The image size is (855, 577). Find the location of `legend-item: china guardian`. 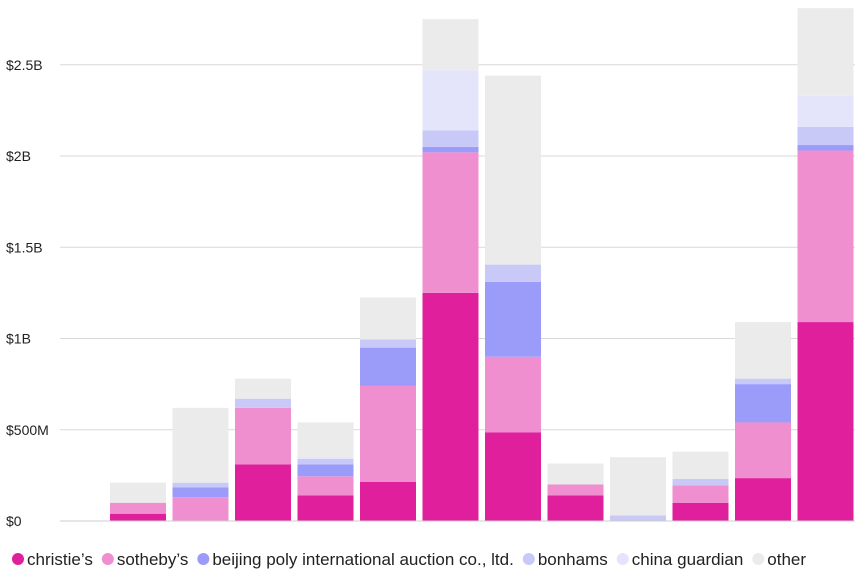

legend-item: china guardian is located at coordinates (680, 559).